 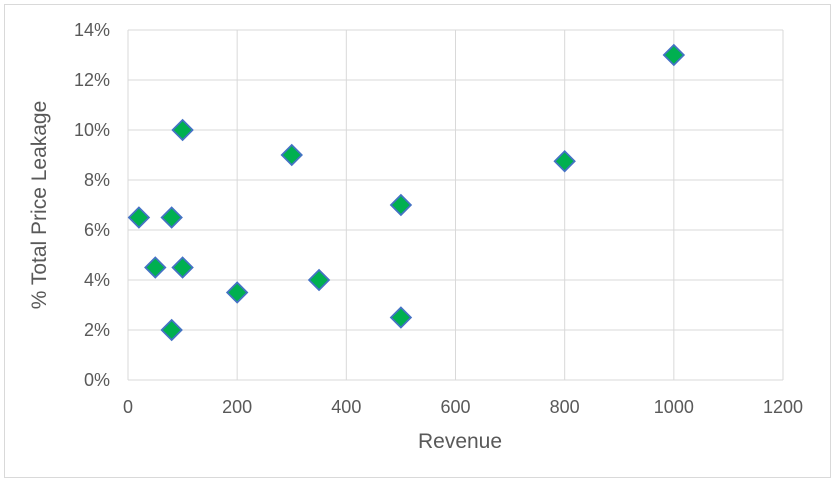 What do you see at coordinates (565, 407) in the screenshot?
I see `x-tick-label: 800` at bounding box center [565, 407].